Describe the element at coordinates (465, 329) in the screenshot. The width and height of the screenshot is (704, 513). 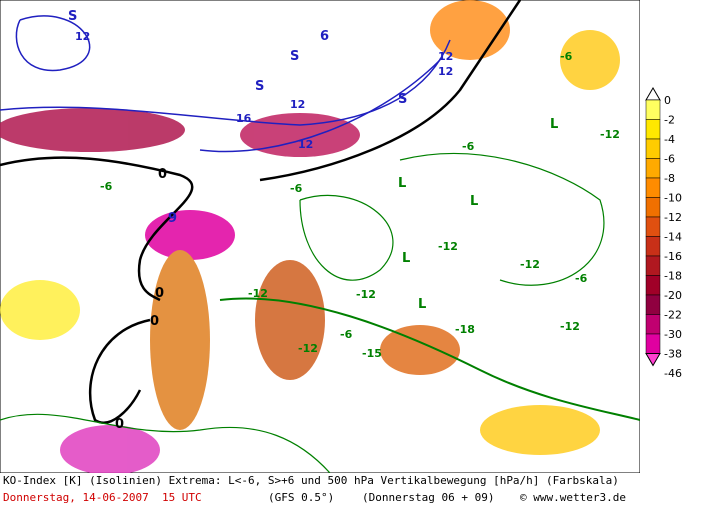
I see `map-label: -18` at that location.